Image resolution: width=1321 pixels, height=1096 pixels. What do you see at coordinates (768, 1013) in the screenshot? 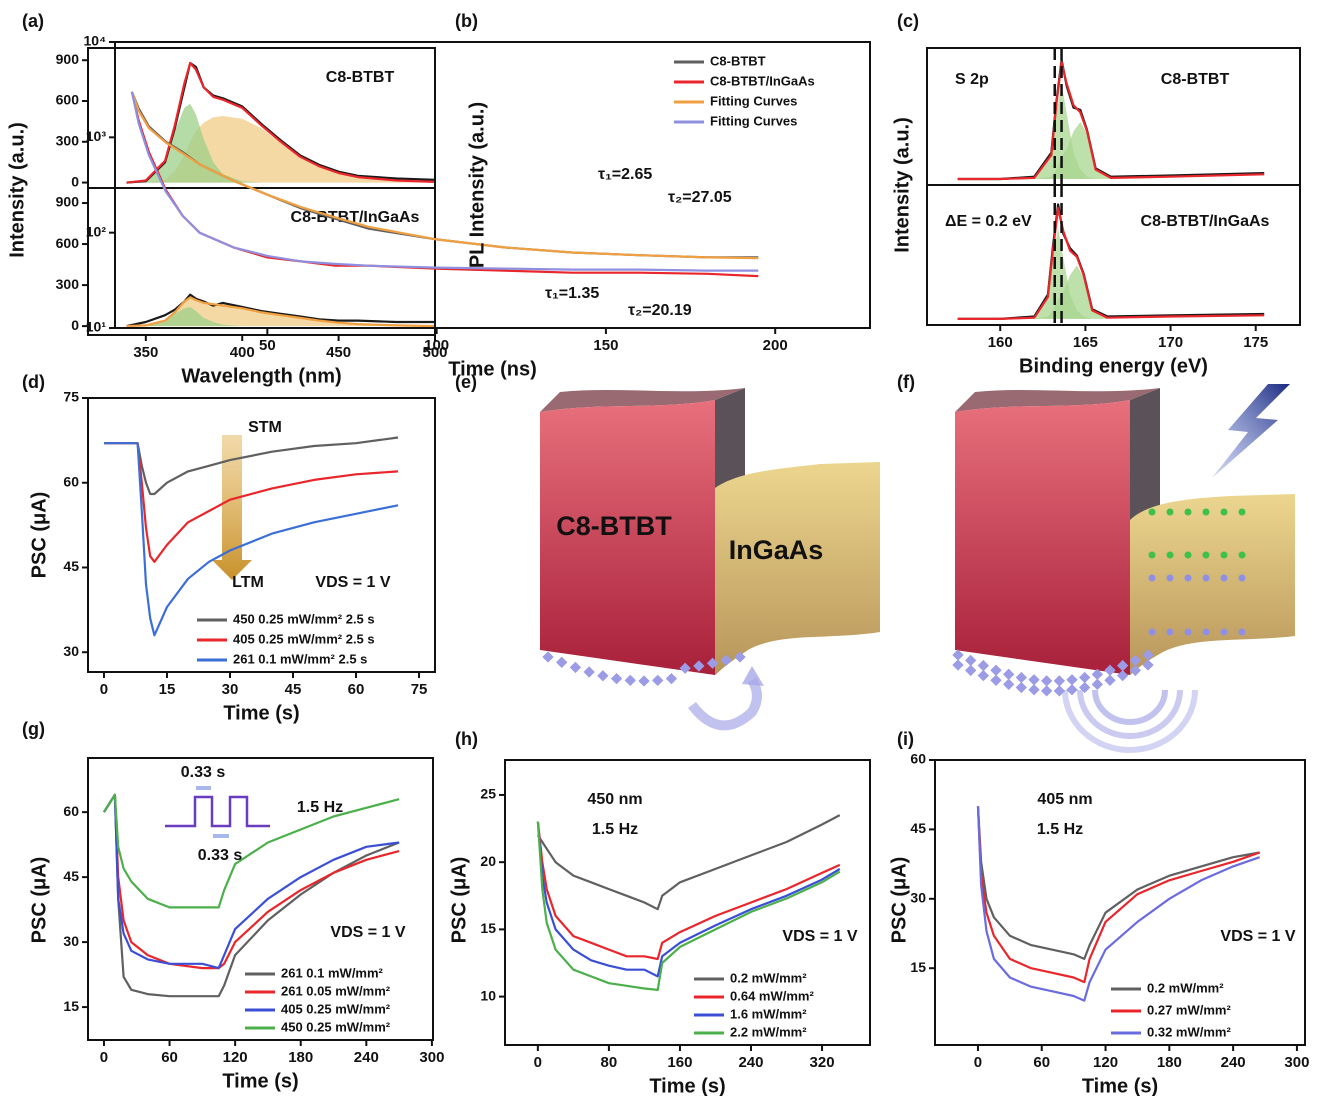
I see `legend-label: 1.6 mW/mm²` at bounding box center [768, 1013].